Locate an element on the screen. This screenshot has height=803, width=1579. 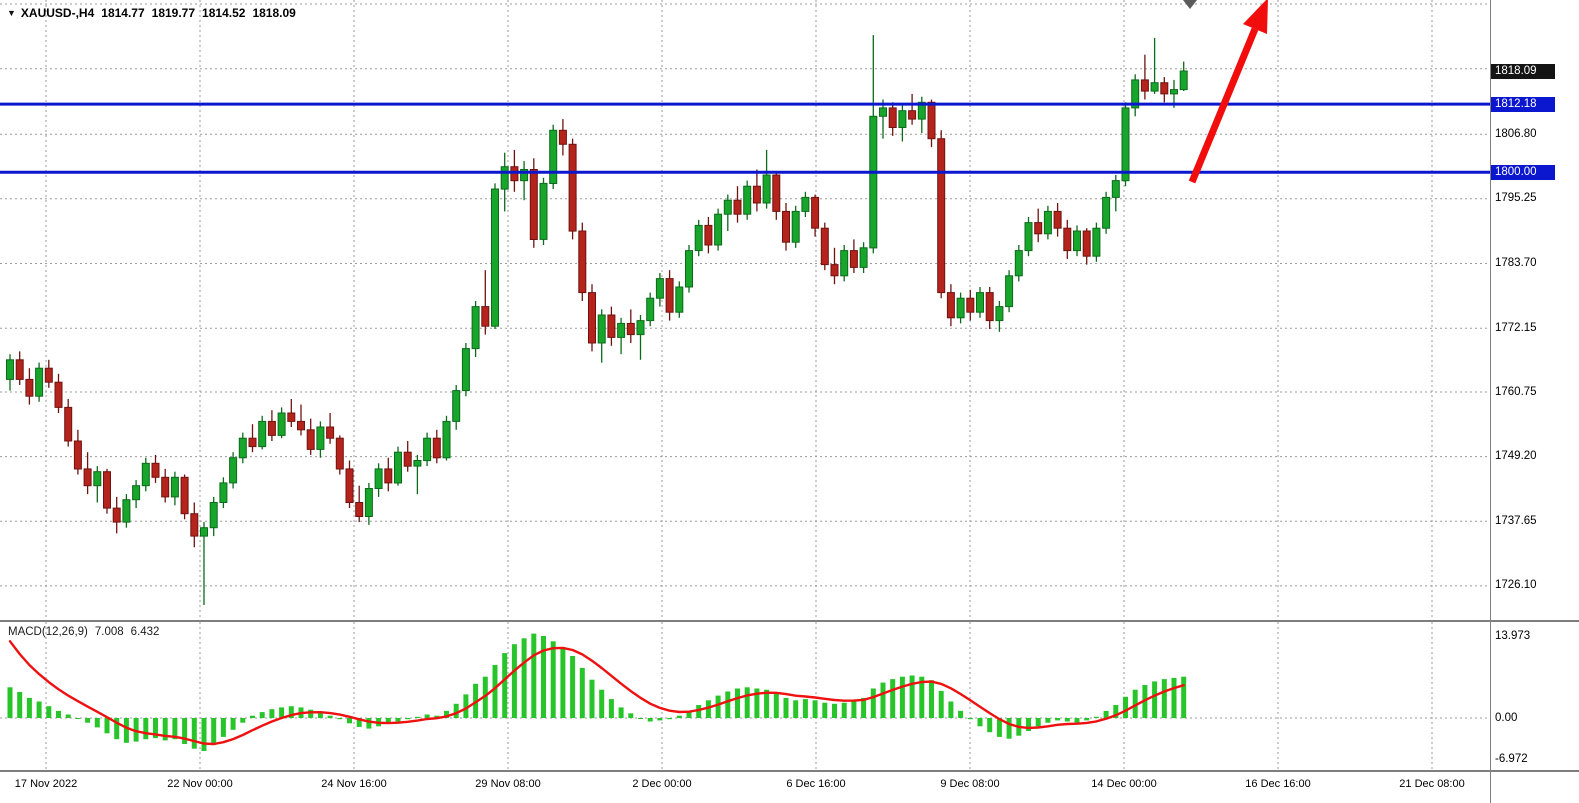
macd-name: MACD(12,26,9) is located at coordinates (48, 632).